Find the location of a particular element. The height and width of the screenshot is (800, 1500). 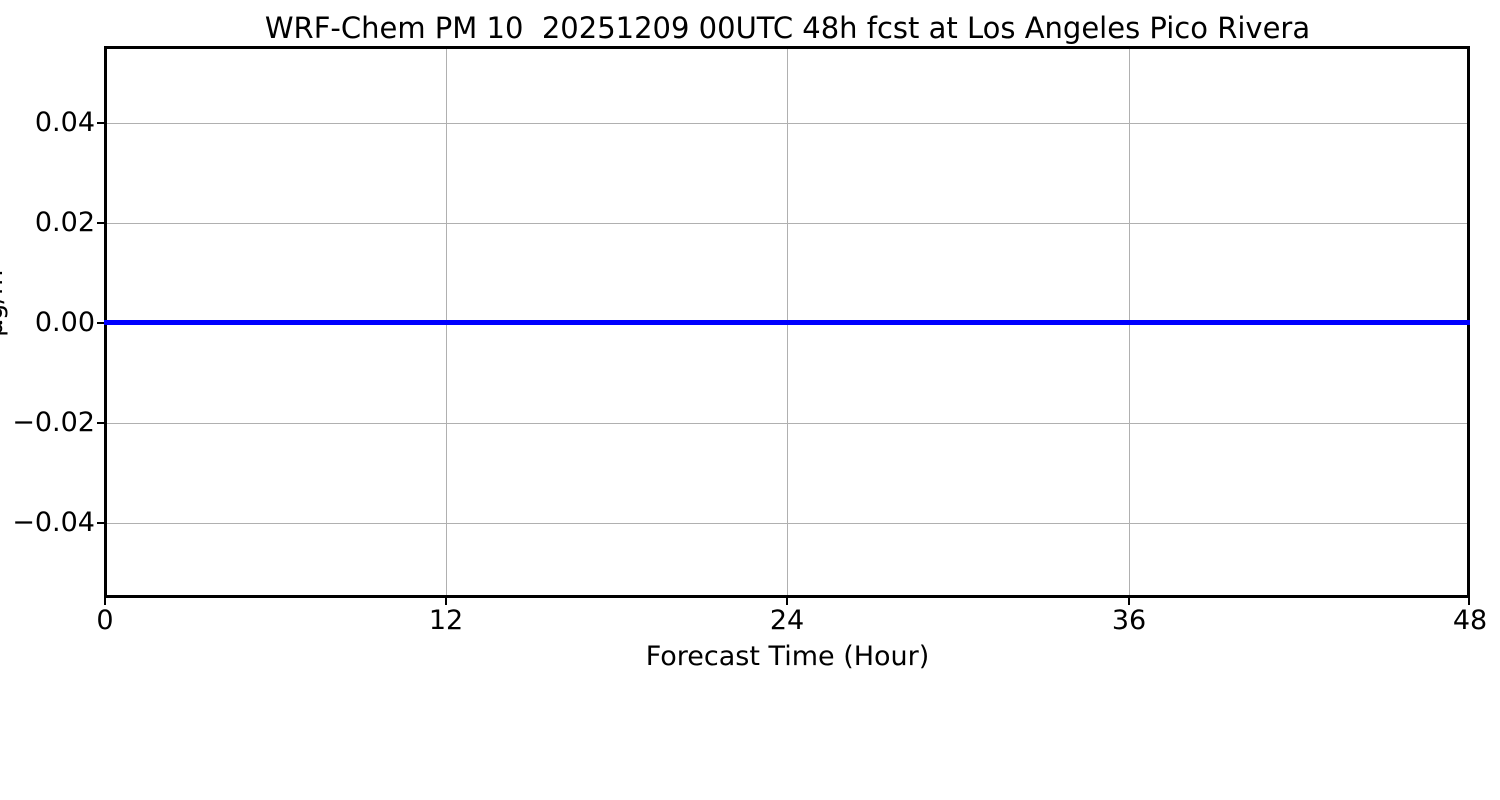

x-axis-label: Forecast Time (Hour) is located at coordinates (787, 656).